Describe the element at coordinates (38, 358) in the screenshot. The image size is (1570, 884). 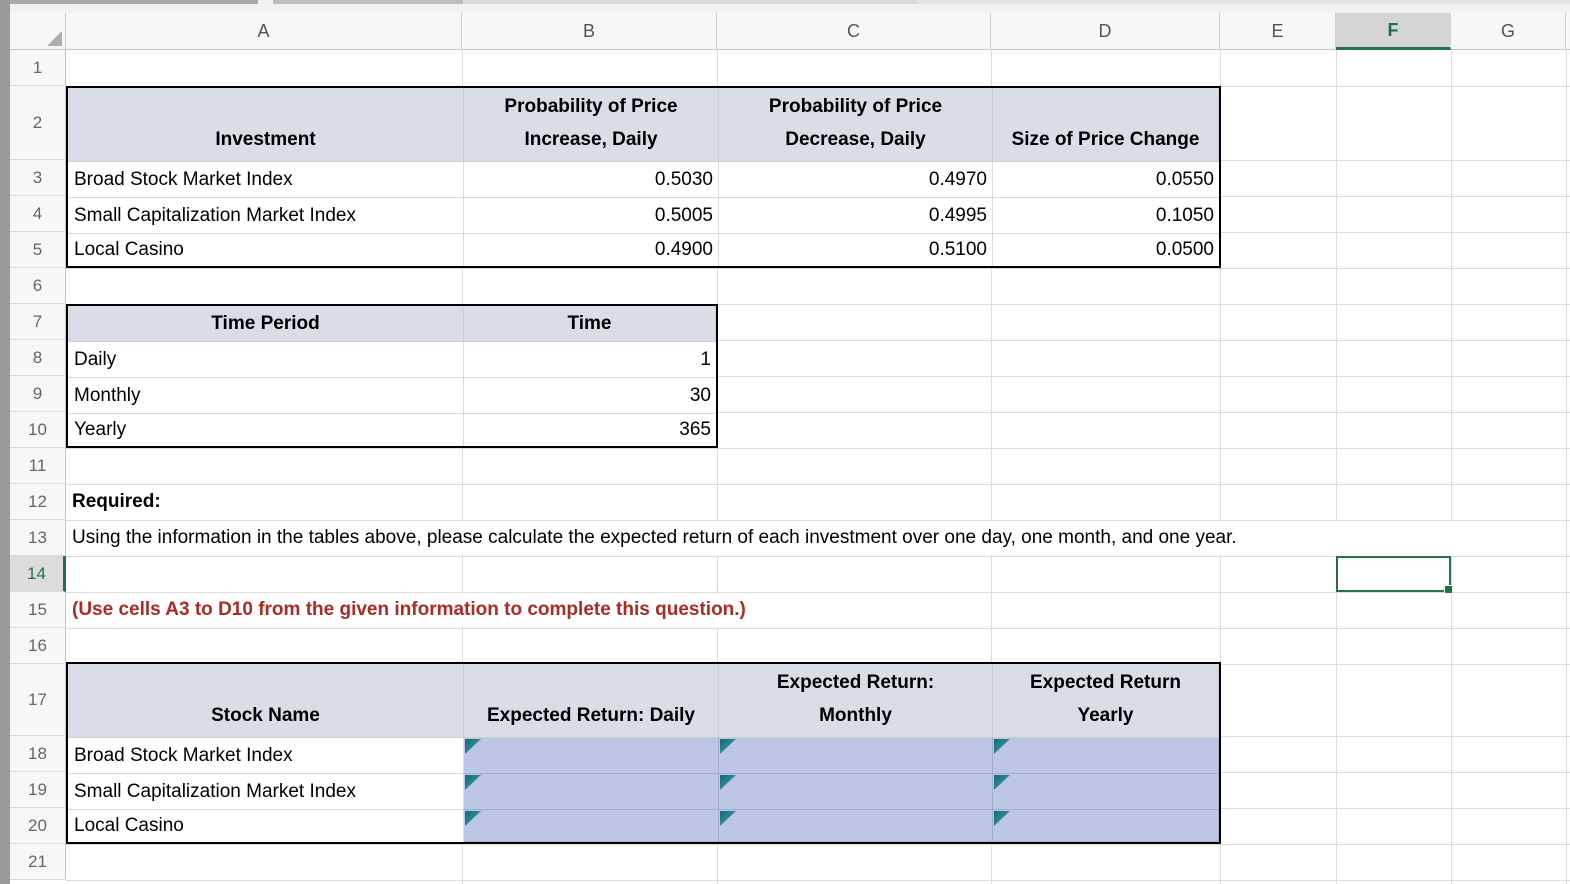
I see `row-header-8: 8` at that location.